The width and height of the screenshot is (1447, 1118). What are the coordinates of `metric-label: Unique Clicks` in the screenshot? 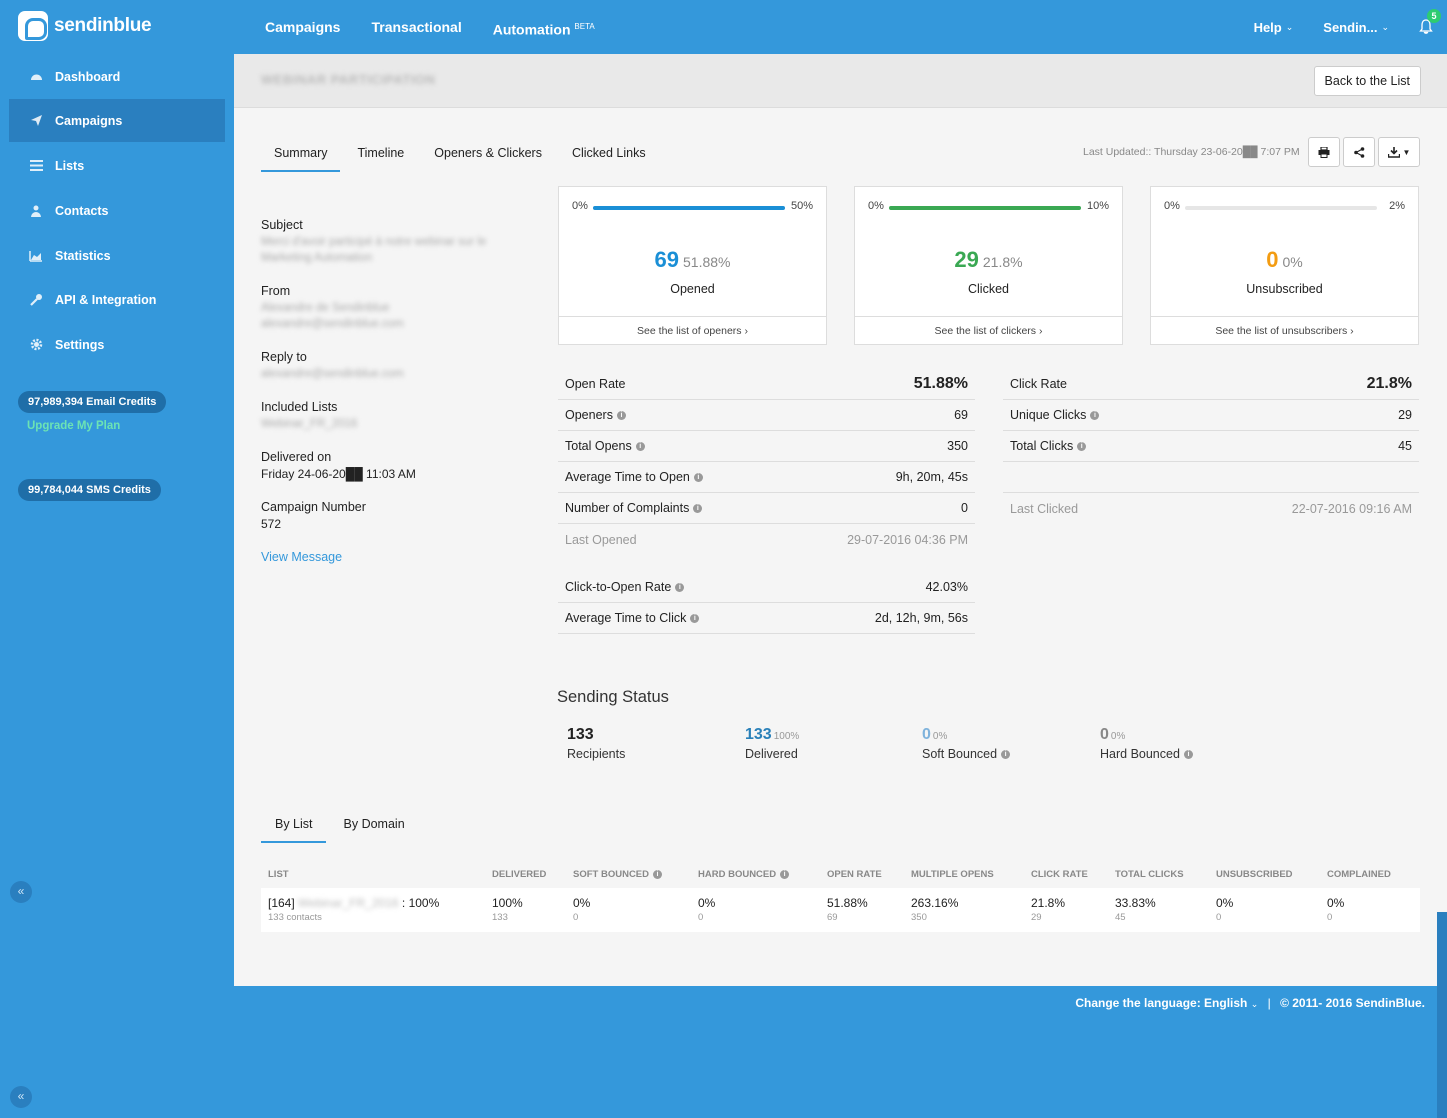 It's located at (1048, 415).